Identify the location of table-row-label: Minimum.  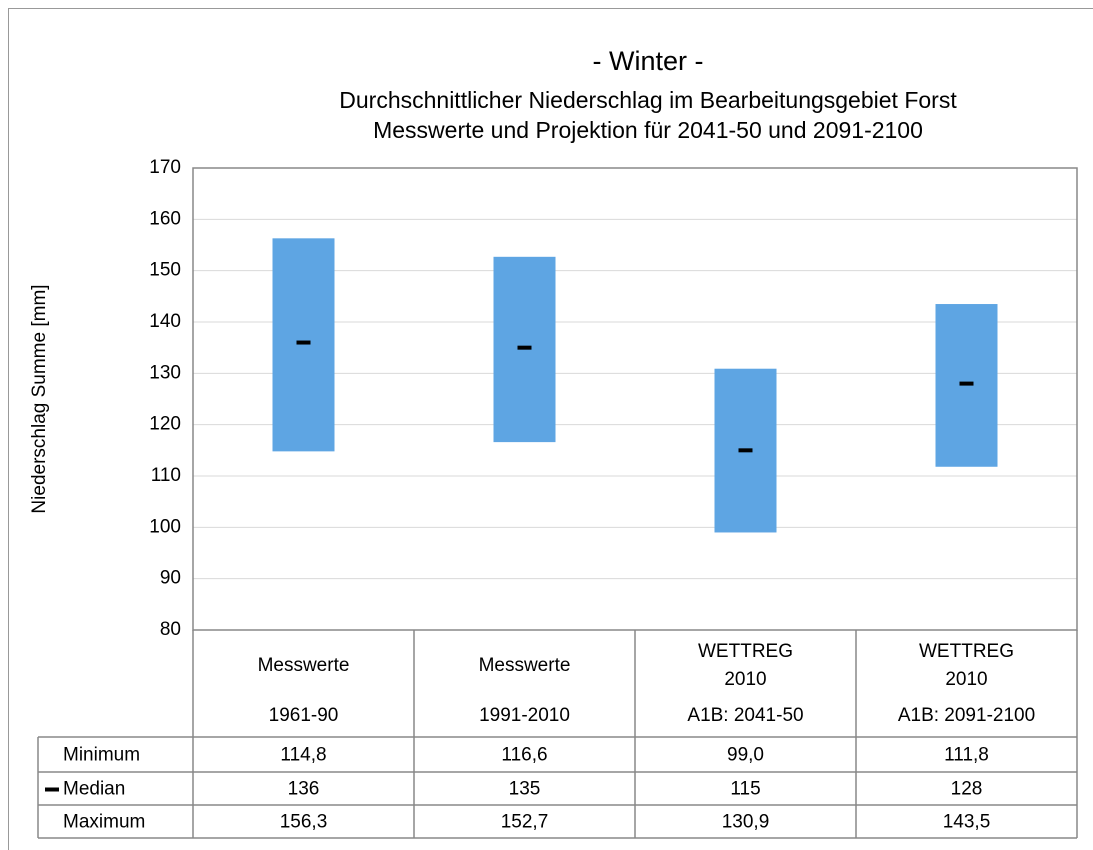
(101, 755).